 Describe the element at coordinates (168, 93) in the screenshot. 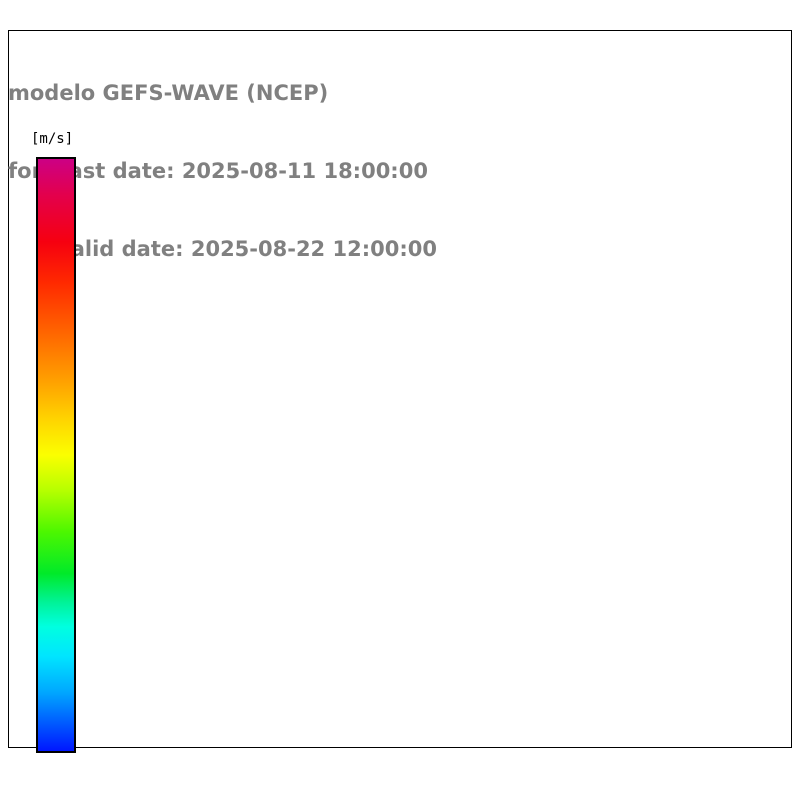

I see `title-model-line: modelo GEFS-WAVE (NCEP)` at that location.